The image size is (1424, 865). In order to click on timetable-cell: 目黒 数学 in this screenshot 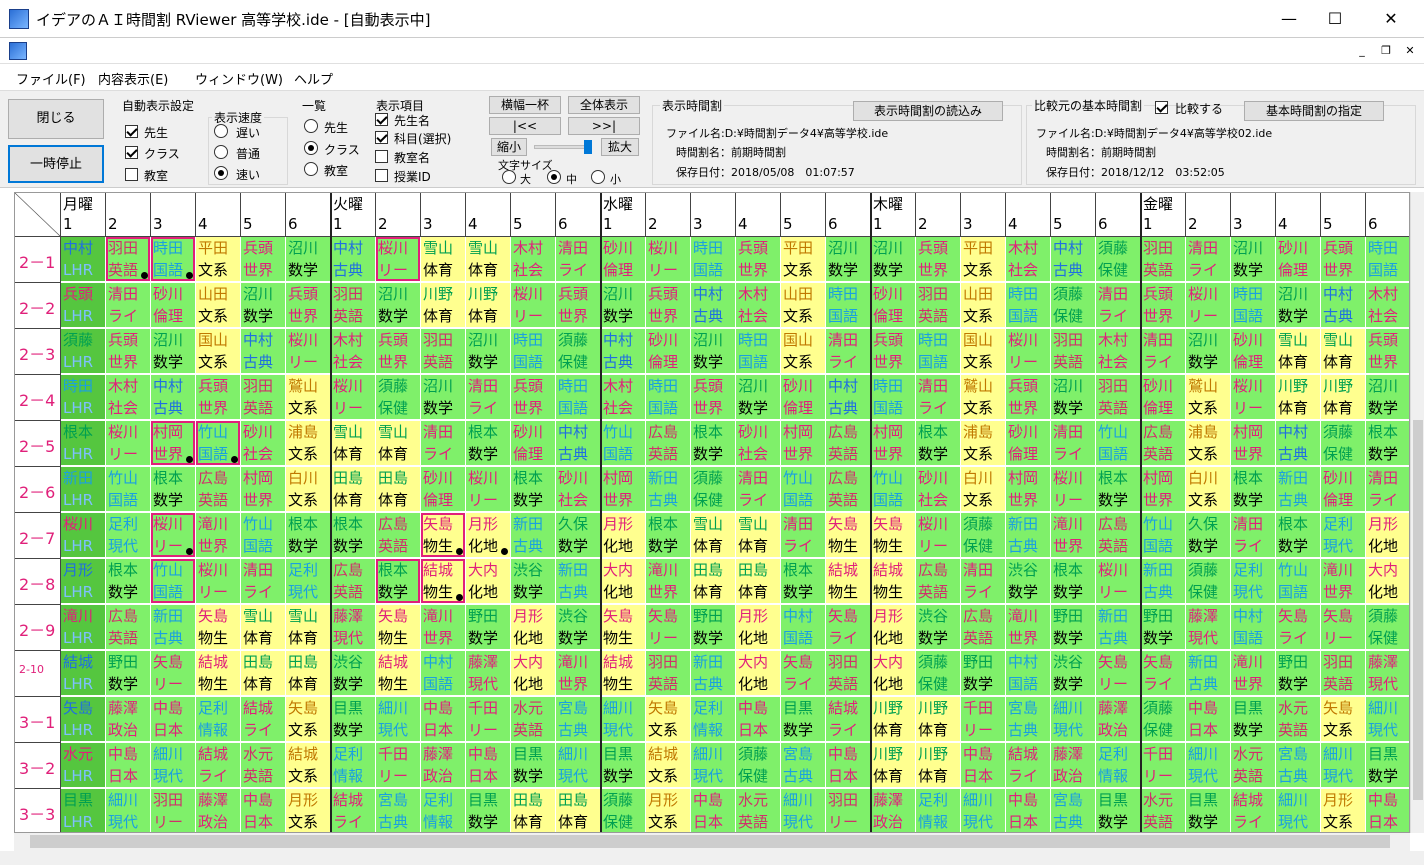, I will do `click(488, 810)`.